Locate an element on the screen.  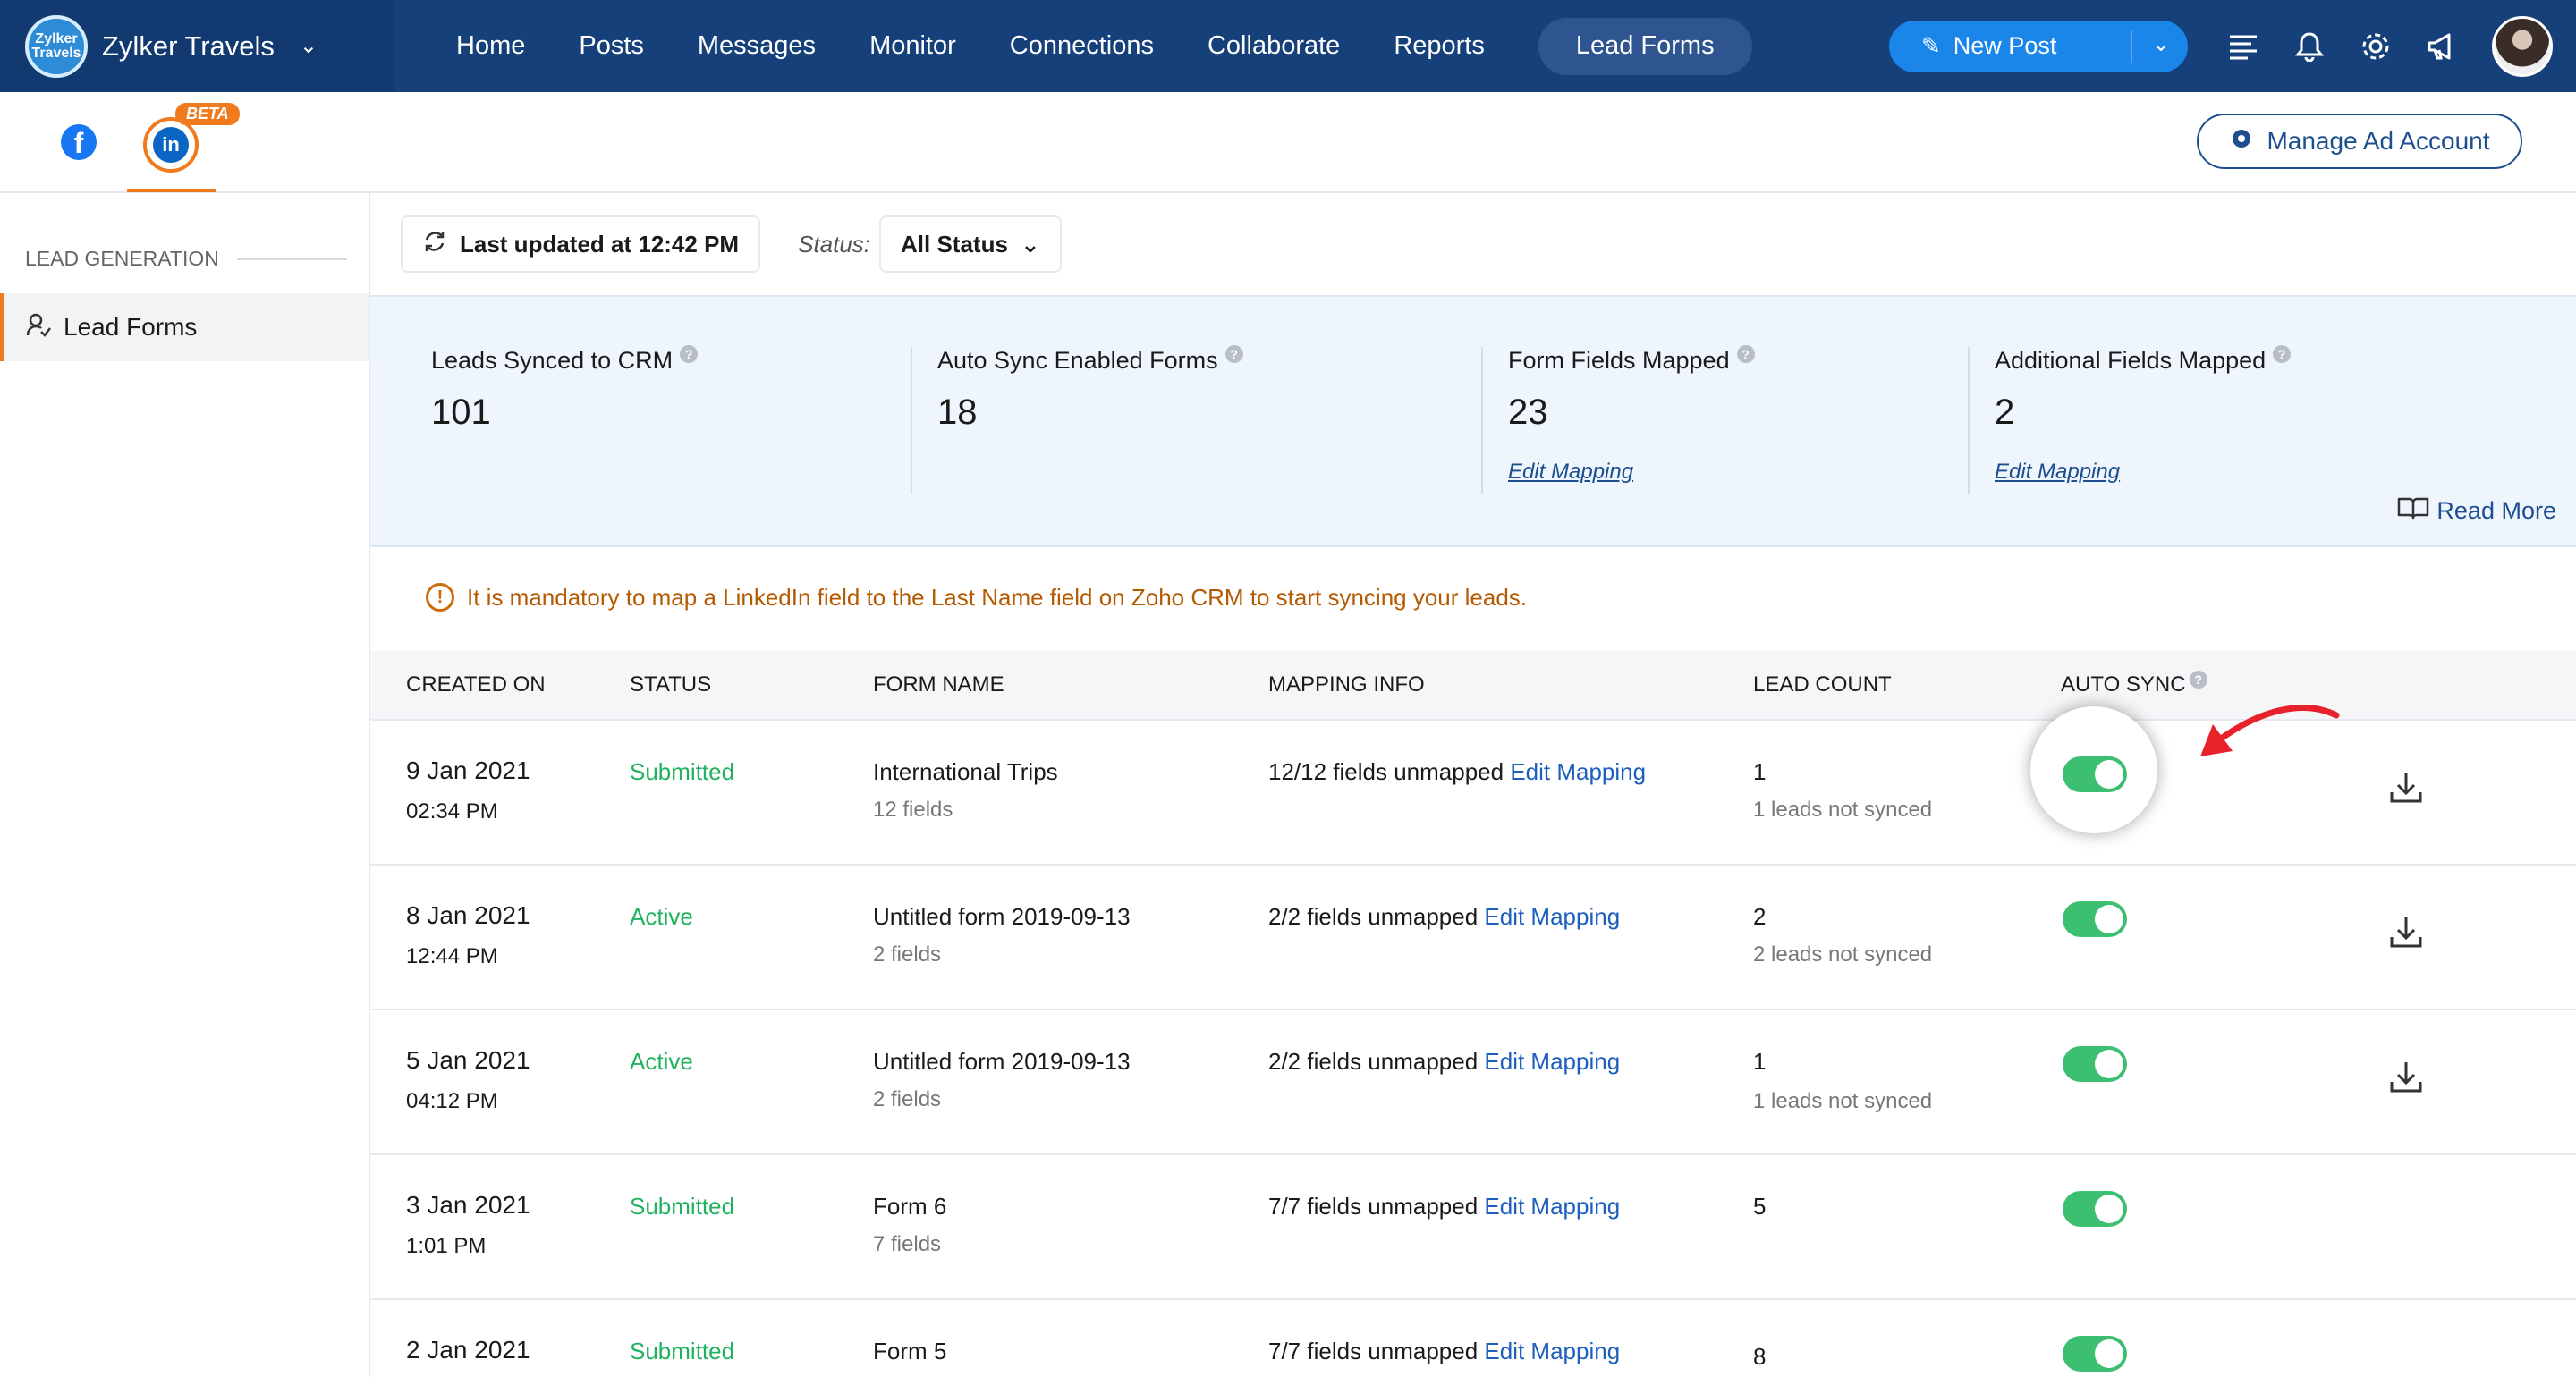
stat-leads-synced: Leads Synced to CRM? 101 is located at coordinates (565, 388).